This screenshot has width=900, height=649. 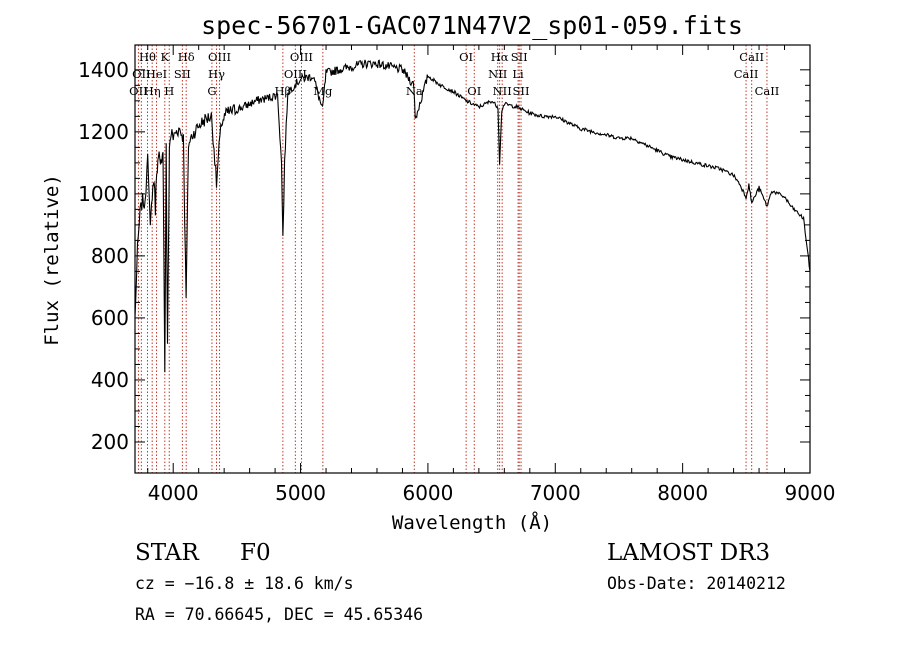 I want to click on emission-line-label: K, so click(x=165, y=57).